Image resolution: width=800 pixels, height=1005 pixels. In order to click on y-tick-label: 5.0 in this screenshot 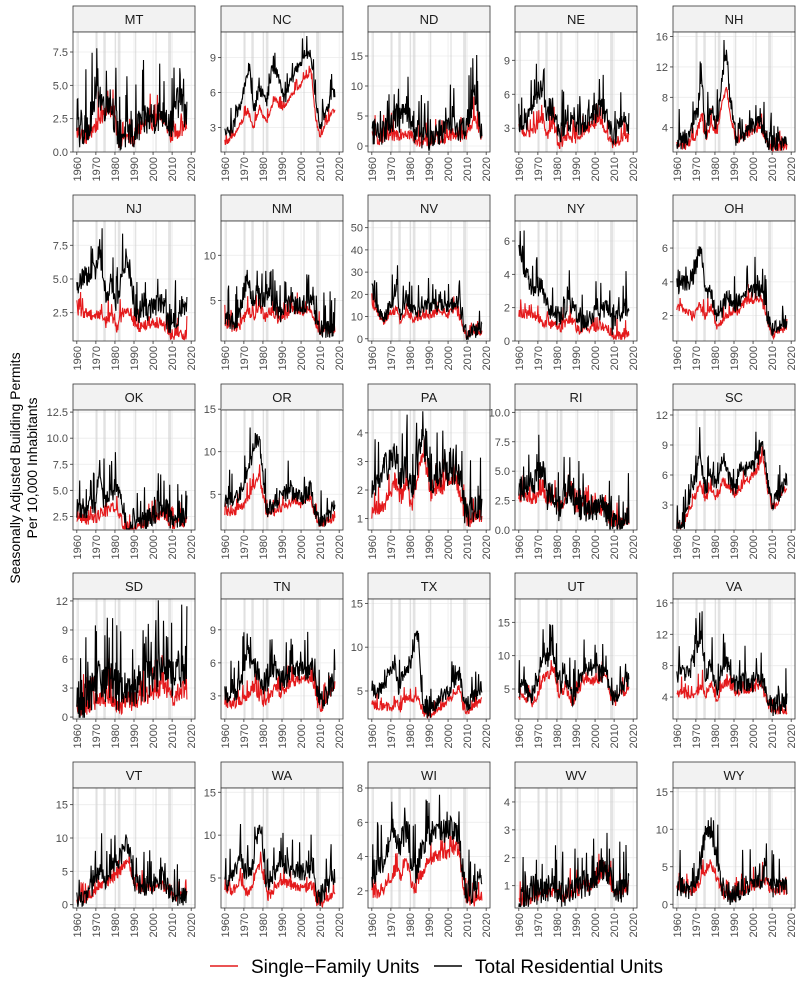, I will do `click(60, 280)`.